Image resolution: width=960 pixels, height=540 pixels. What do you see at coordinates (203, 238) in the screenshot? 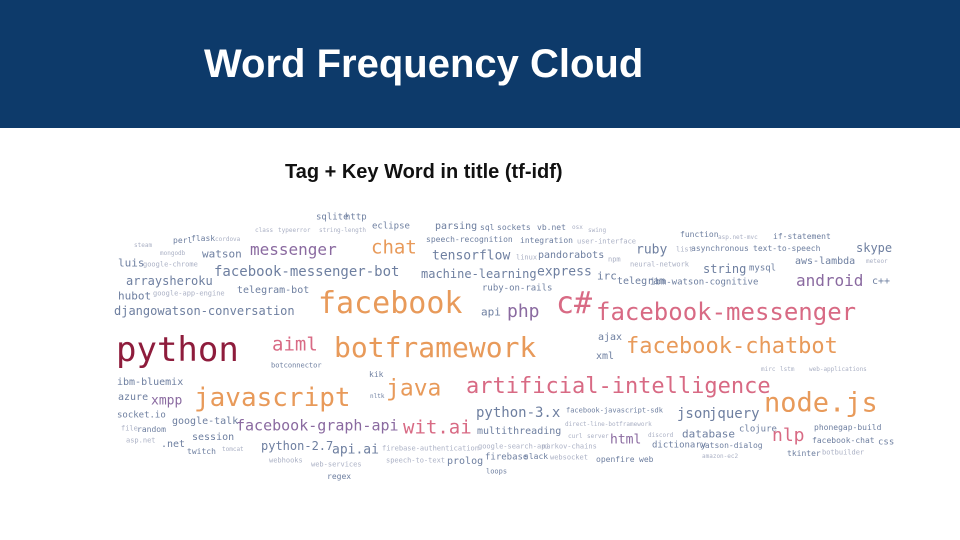
I see `cloud-word-flask: flask` at bounding box center [203, 238].